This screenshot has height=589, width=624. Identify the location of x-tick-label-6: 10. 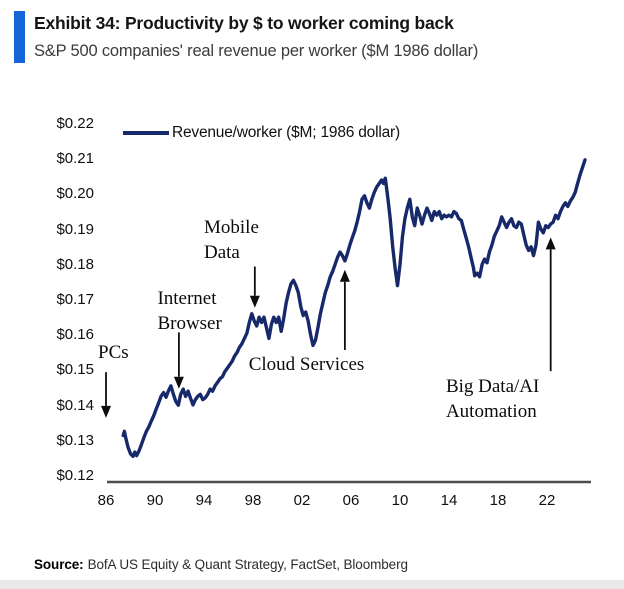
(400, 500).